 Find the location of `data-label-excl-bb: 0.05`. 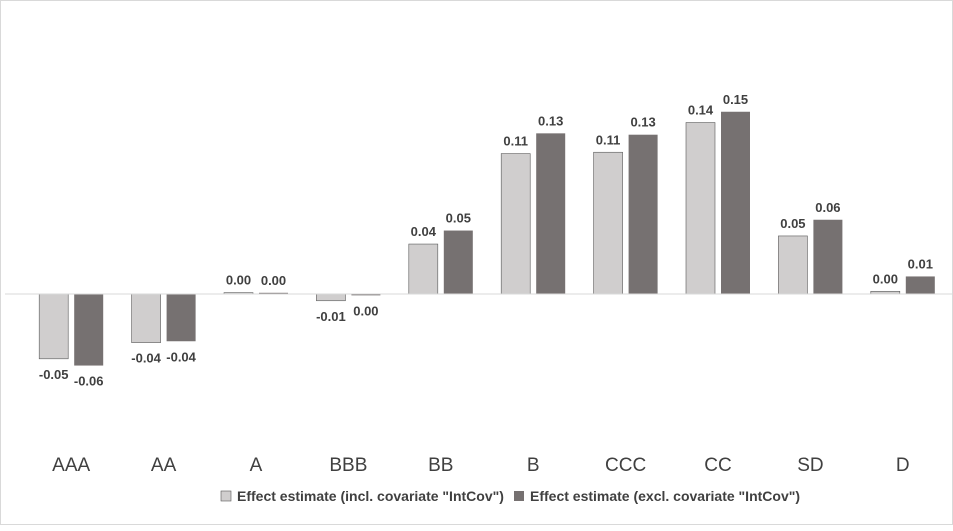

data-label-excl-bb: 0.05 is located at coordinates (458, 218).